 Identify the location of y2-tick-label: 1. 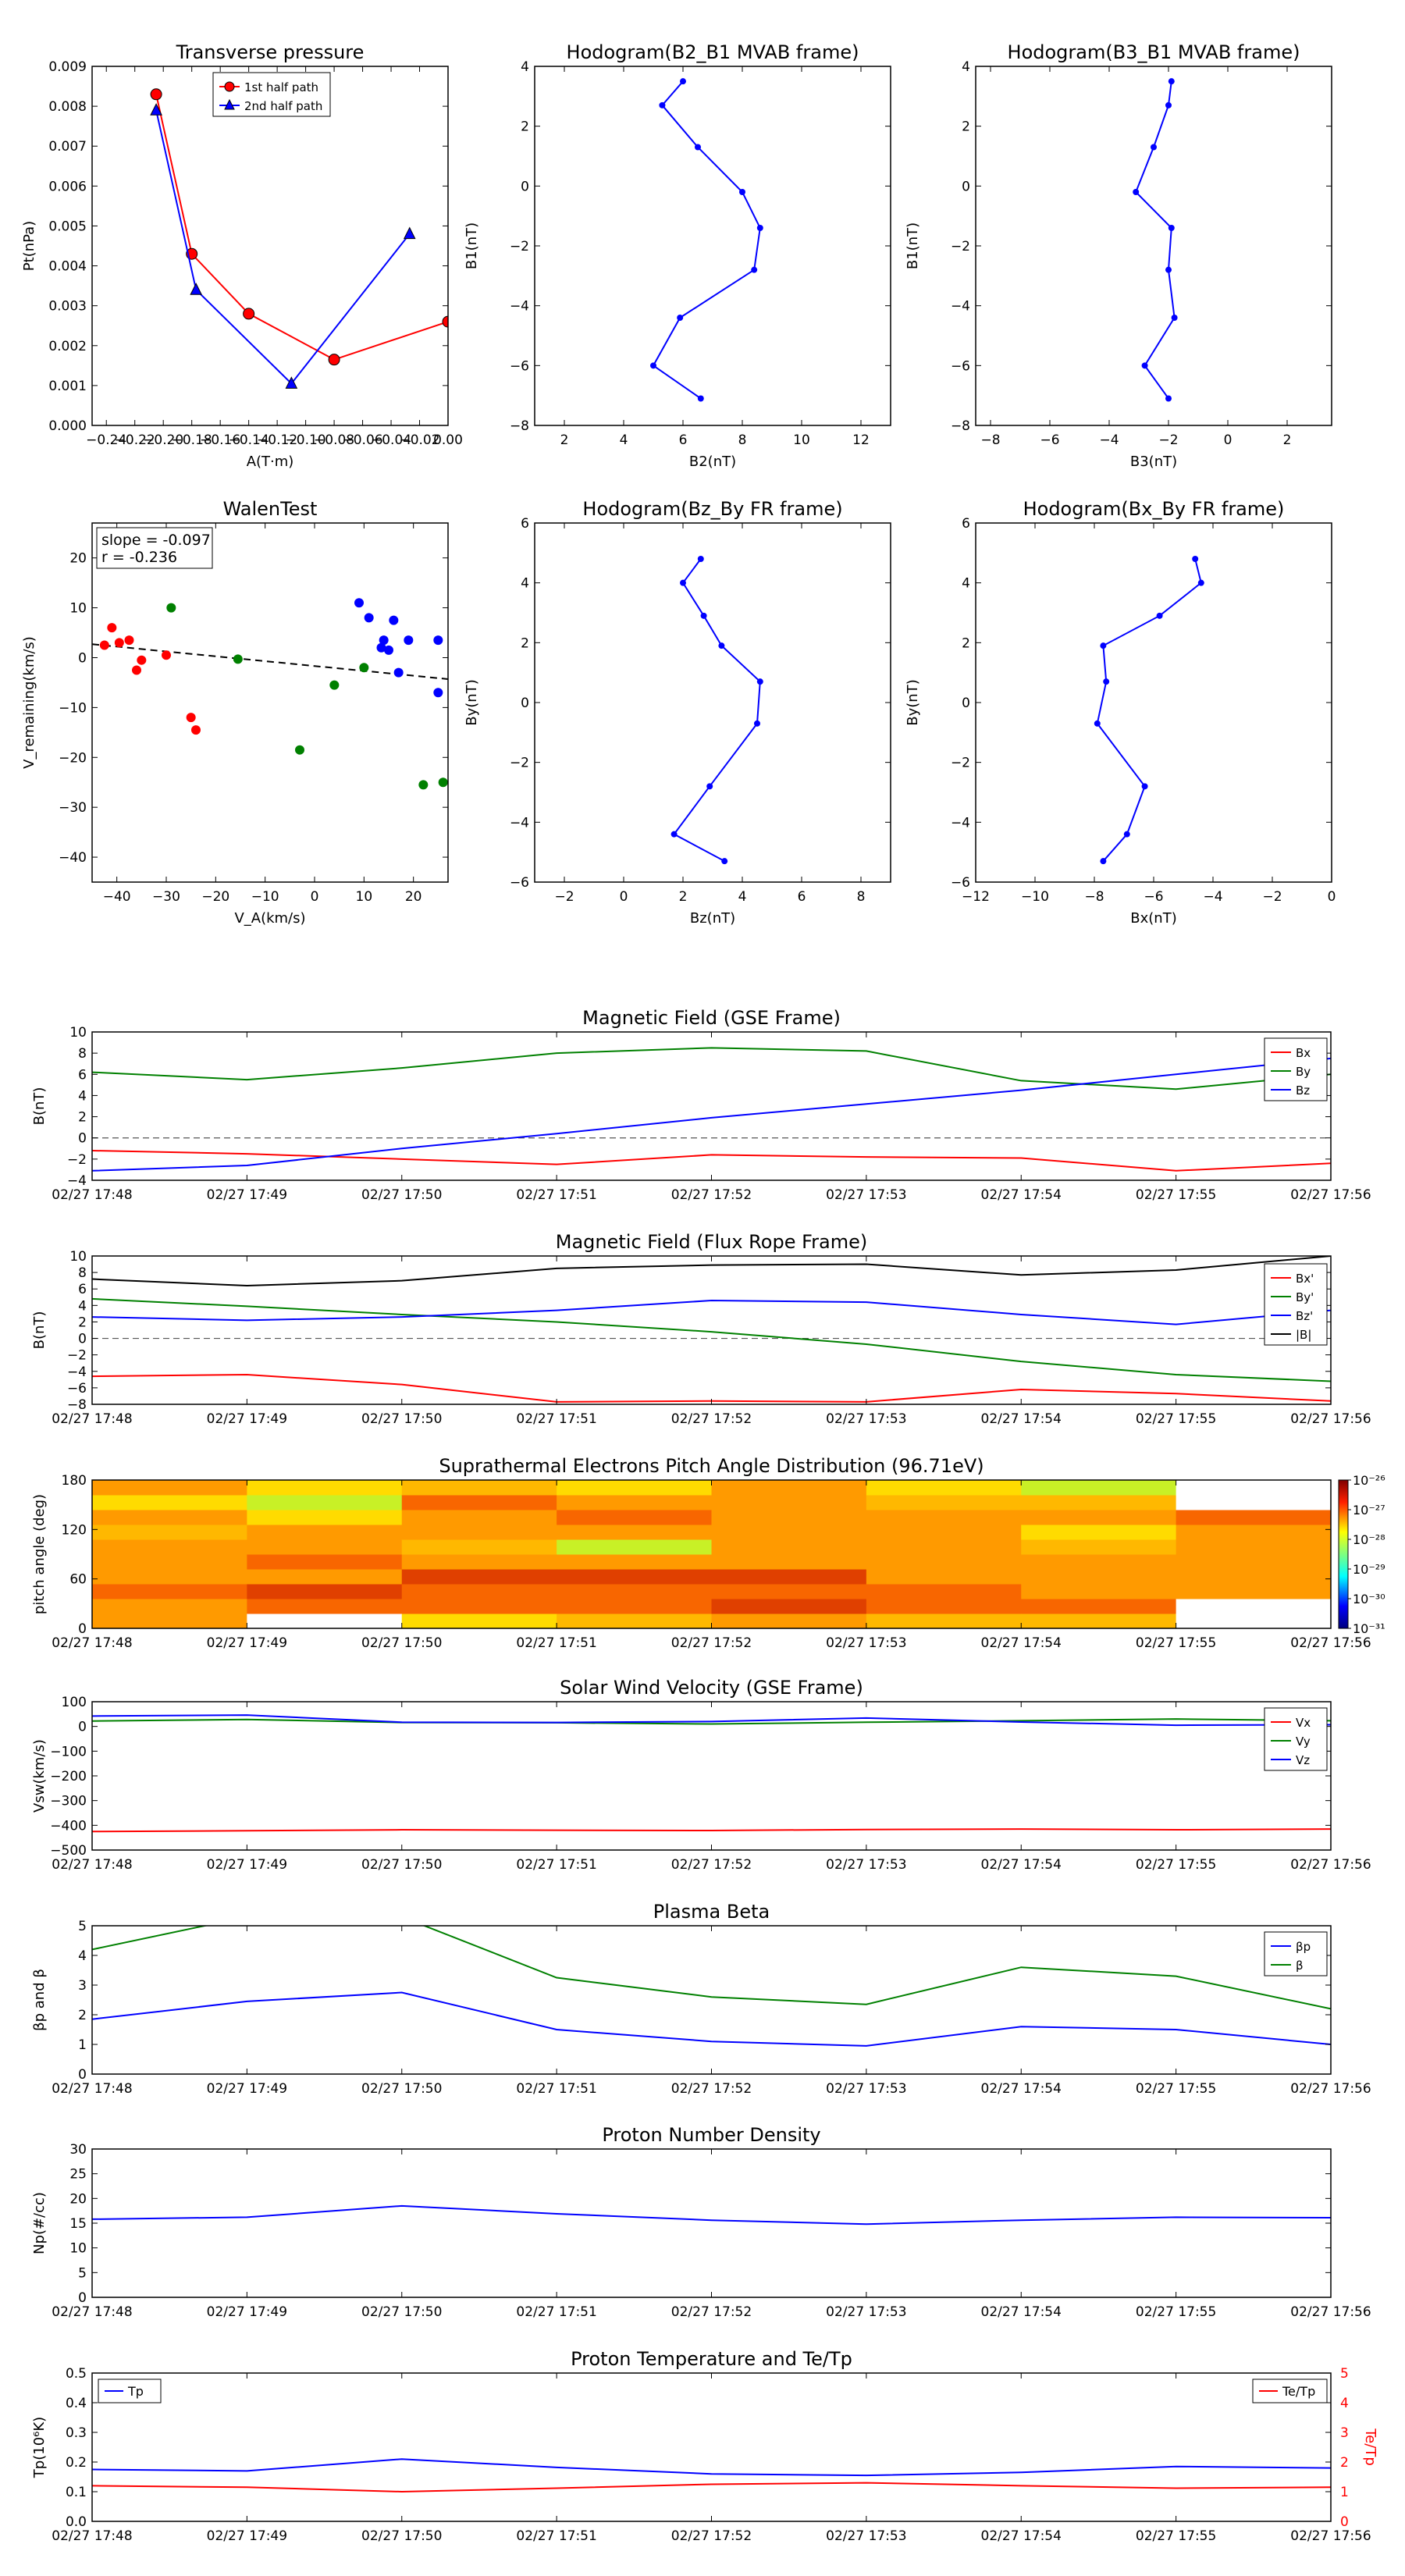
(1345, 2492).